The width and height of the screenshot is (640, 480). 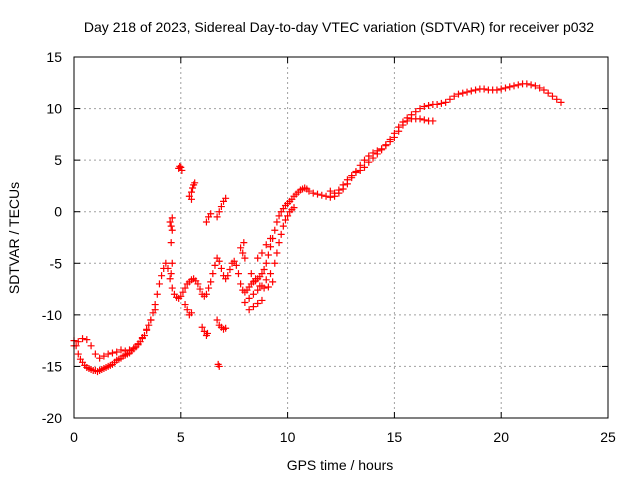 I want to click on y-tick-label: -15, so click(x=52, y=366).